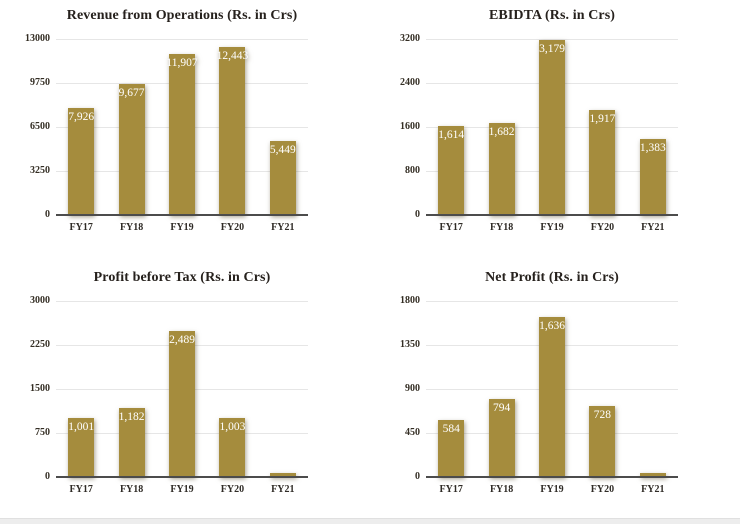 The image size is (740, 524). I want to click on bars-group: 1,001 1,182 2,489 1,003, so click(182, 389).